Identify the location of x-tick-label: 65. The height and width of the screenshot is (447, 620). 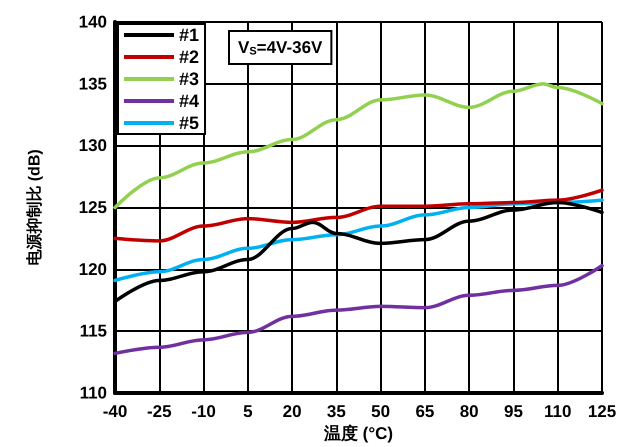
(424, 411).